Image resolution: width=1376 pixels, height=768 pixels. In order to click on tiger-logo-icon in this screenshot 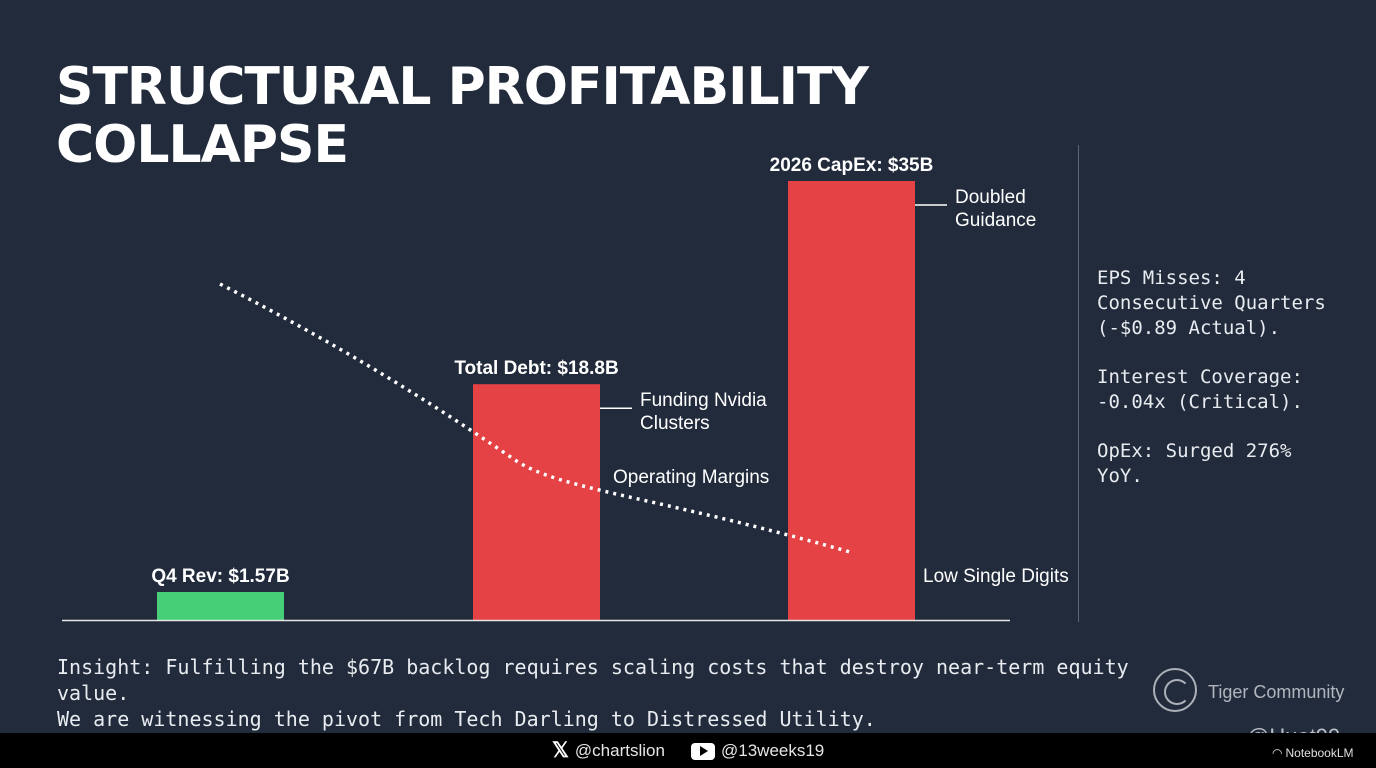, I will do `click(1175, 690)`.